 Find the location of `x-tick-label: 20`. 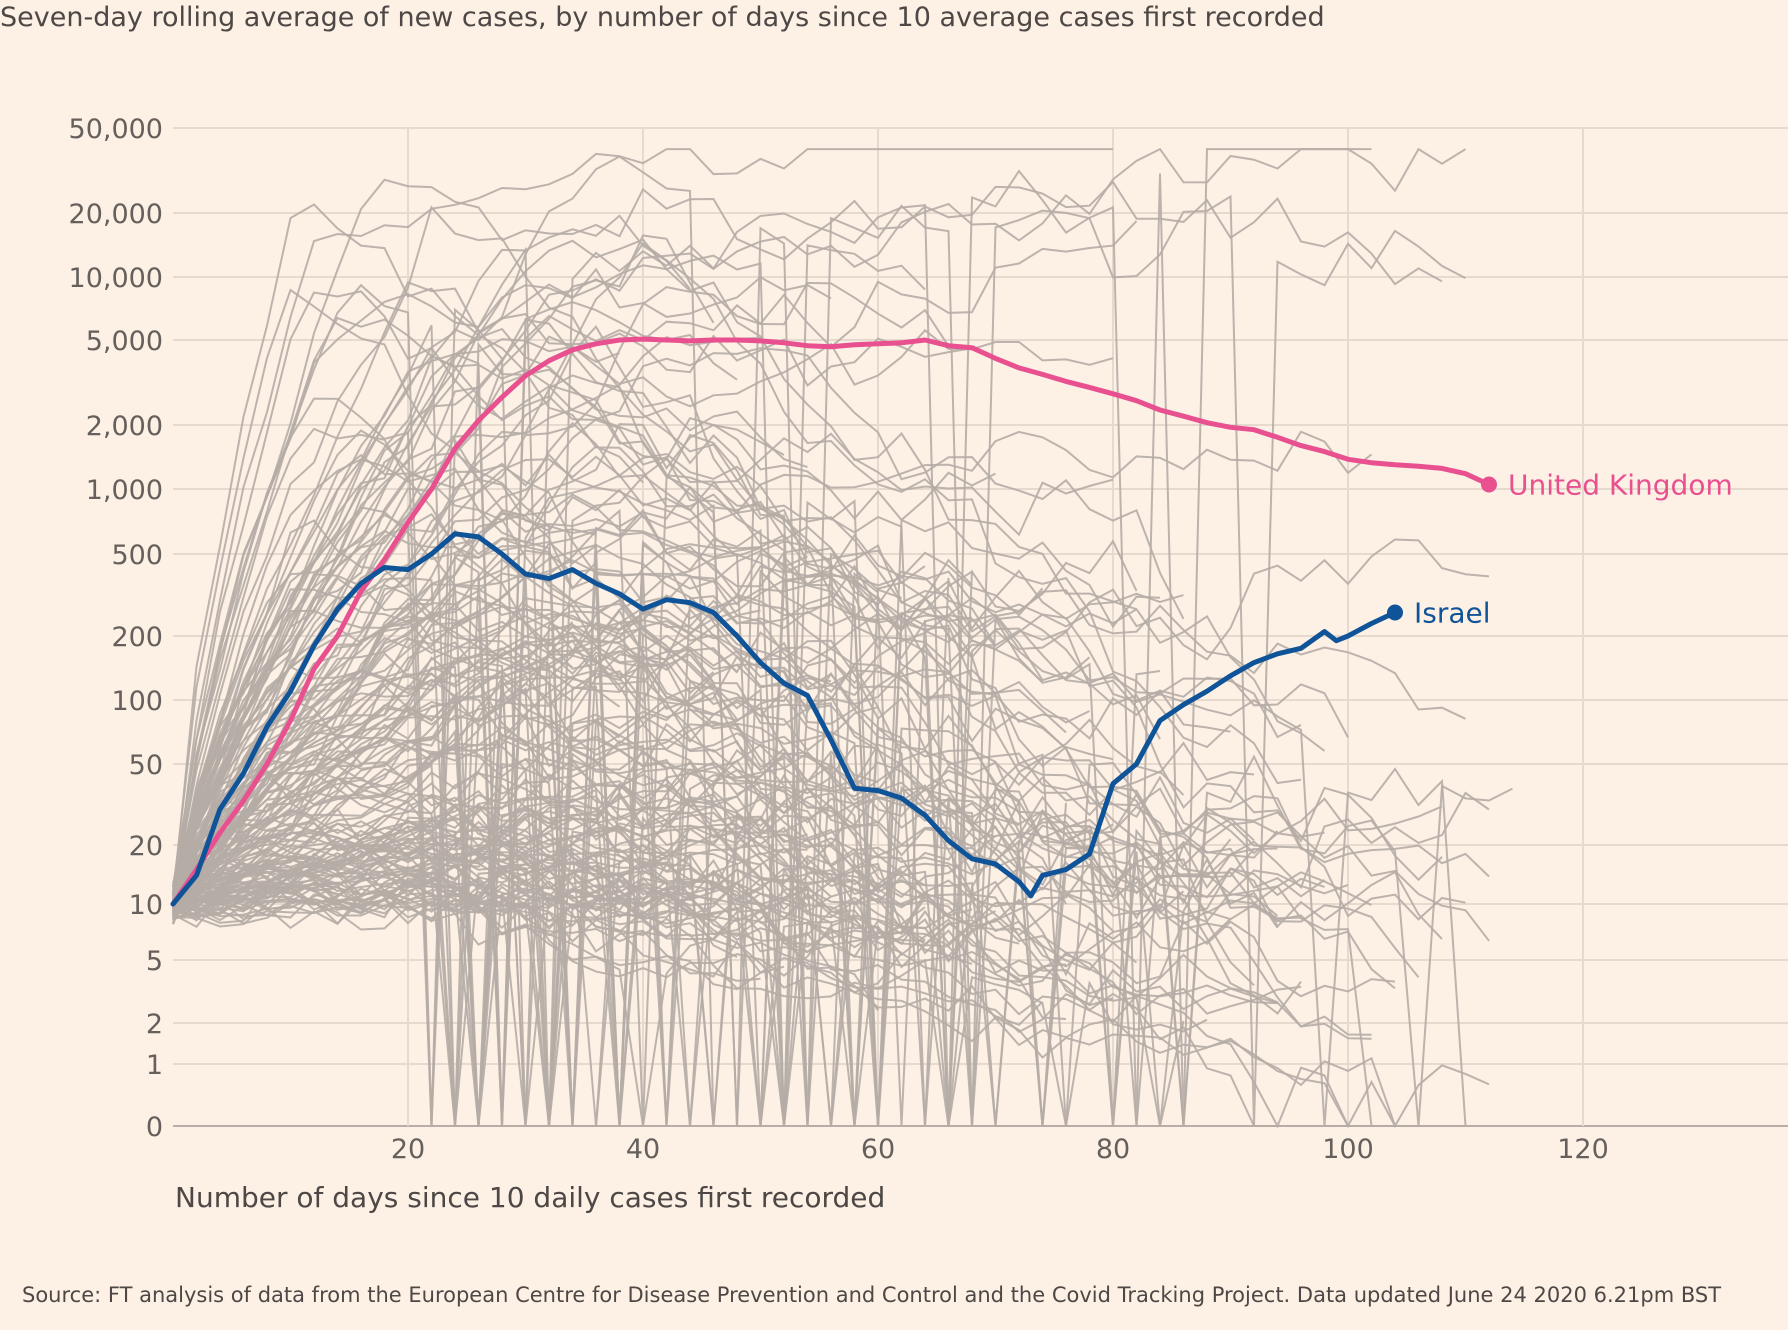

x-tick-label: 20 is located at coordinates (408, 1149).